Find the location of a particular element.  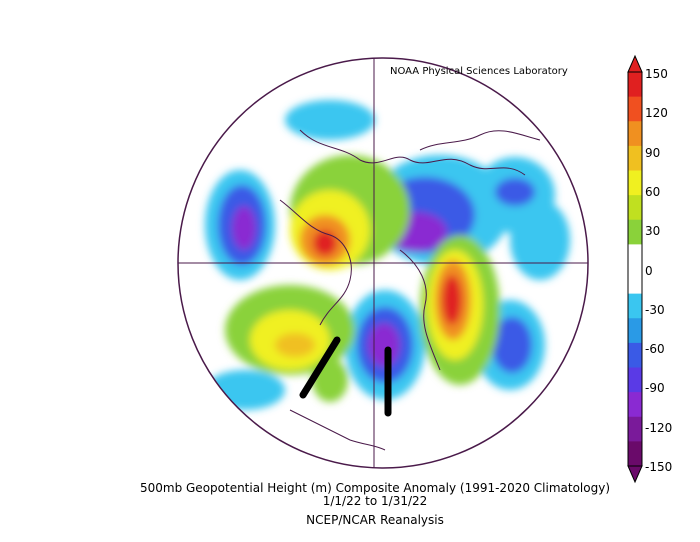

colorbar-min-arrow is located at coordinates (635, 474).